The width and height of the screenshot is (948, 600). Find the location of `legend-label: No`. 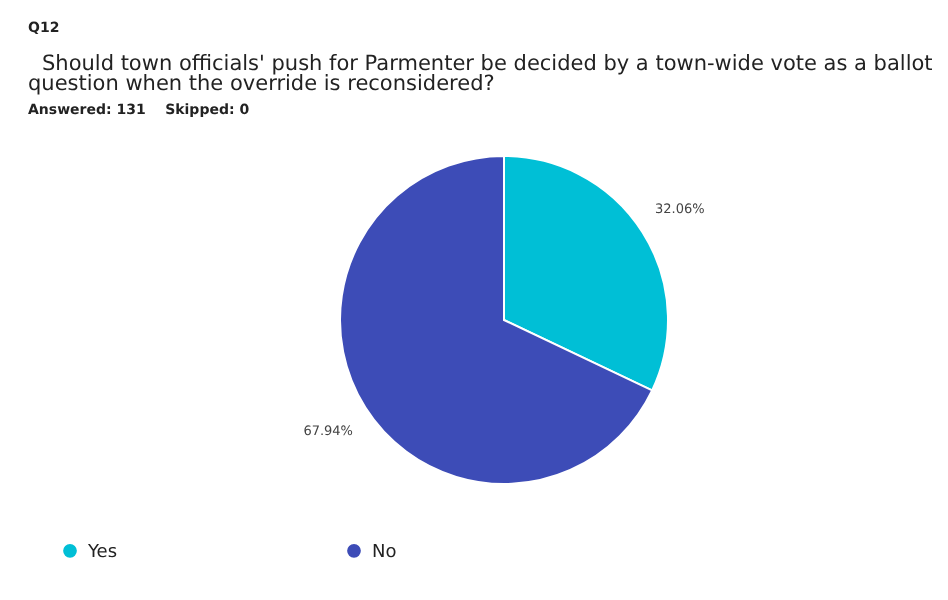

legend-label: No is located at coordinates (385, 552).